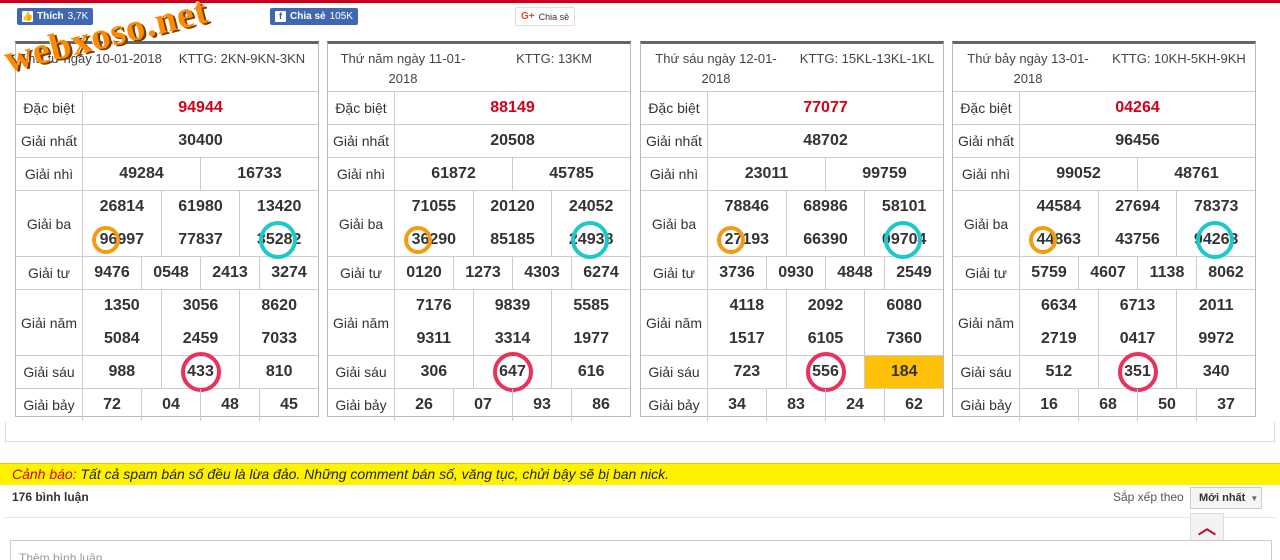 The width and height of the screenshot is (1280, 560). I want to click on prize-number: 3274, so click(288, 273).